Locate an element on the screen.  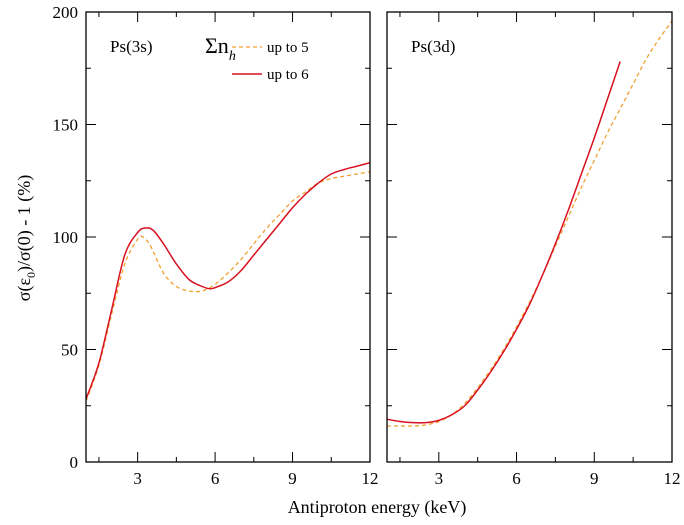
y-axis-title-subscript: 0 is located at coordinates (31, 275).